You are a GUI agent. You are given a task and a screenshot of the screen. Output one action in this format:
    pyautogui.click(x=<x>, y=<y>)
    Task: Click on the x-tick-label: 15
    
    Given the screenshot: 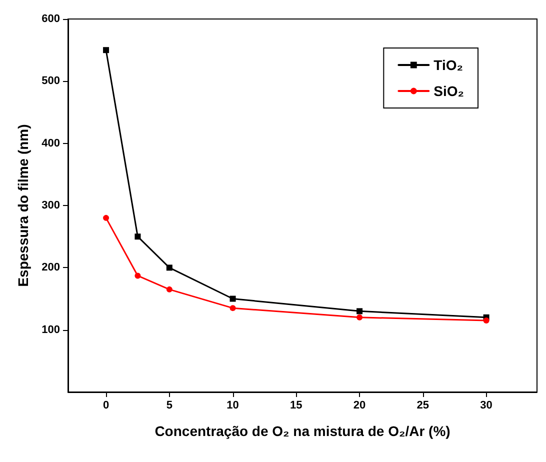 What is the action you would take?
    pyautogui.click(x=296, y=406)
    